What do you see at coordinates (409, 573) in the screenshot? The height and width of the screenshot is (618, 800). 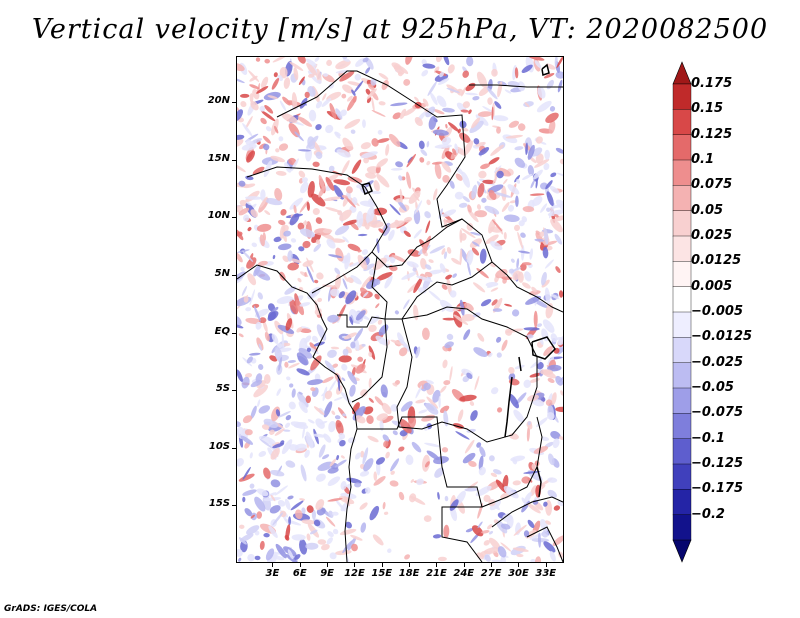 I see `lon-tick-label: 18E` at bounding box center [409, 573].